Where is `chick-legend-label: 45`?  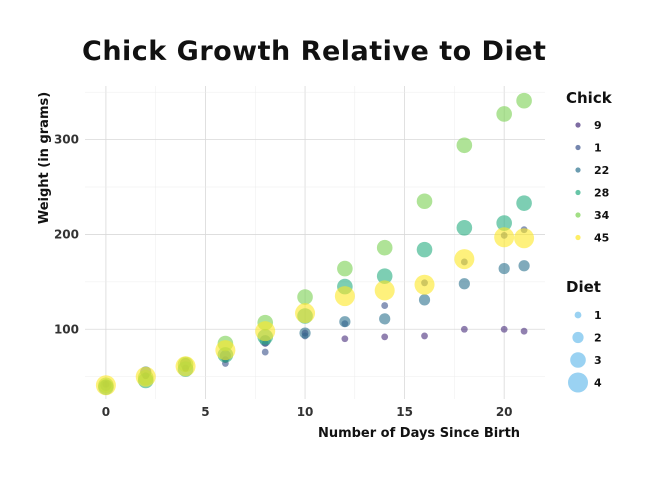 chick-legend-label: 45 is located at coordinates (601, 238).